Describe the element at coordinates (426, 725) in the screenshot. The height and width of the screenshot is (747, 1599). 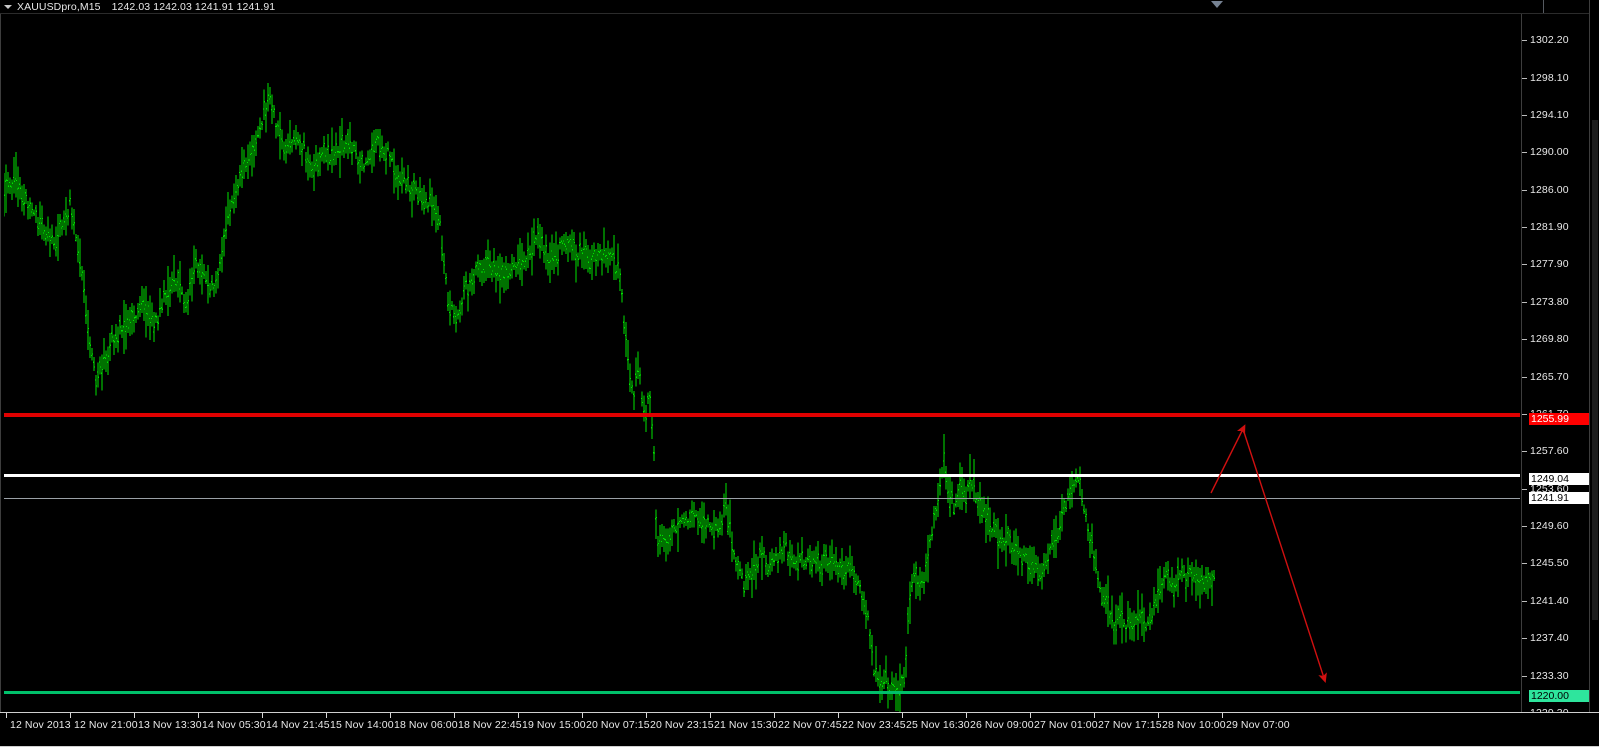
I see `time-tick-label: 18 Nov 06:00` at that location.